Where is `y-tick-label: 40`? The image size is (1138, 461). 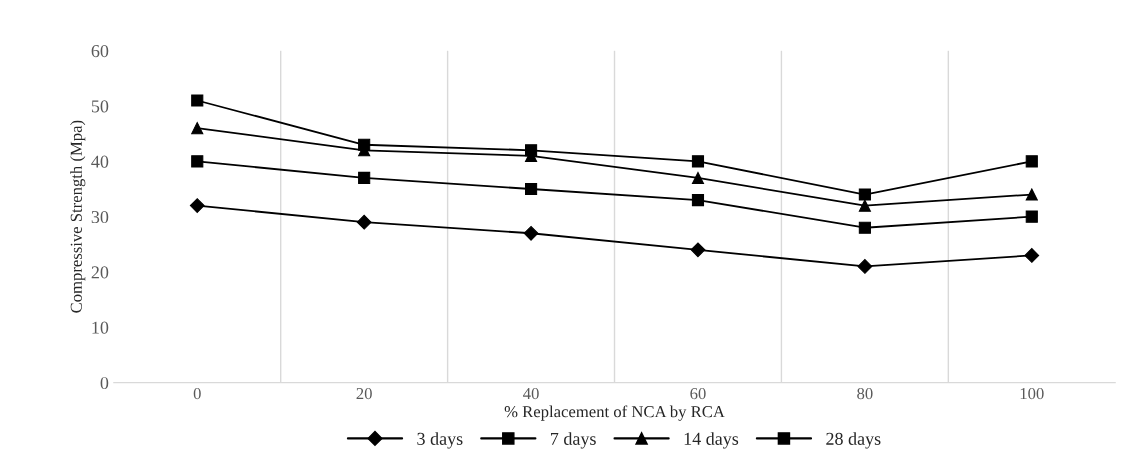
y-tick-label: 40 is located at coordinates (100, 161).